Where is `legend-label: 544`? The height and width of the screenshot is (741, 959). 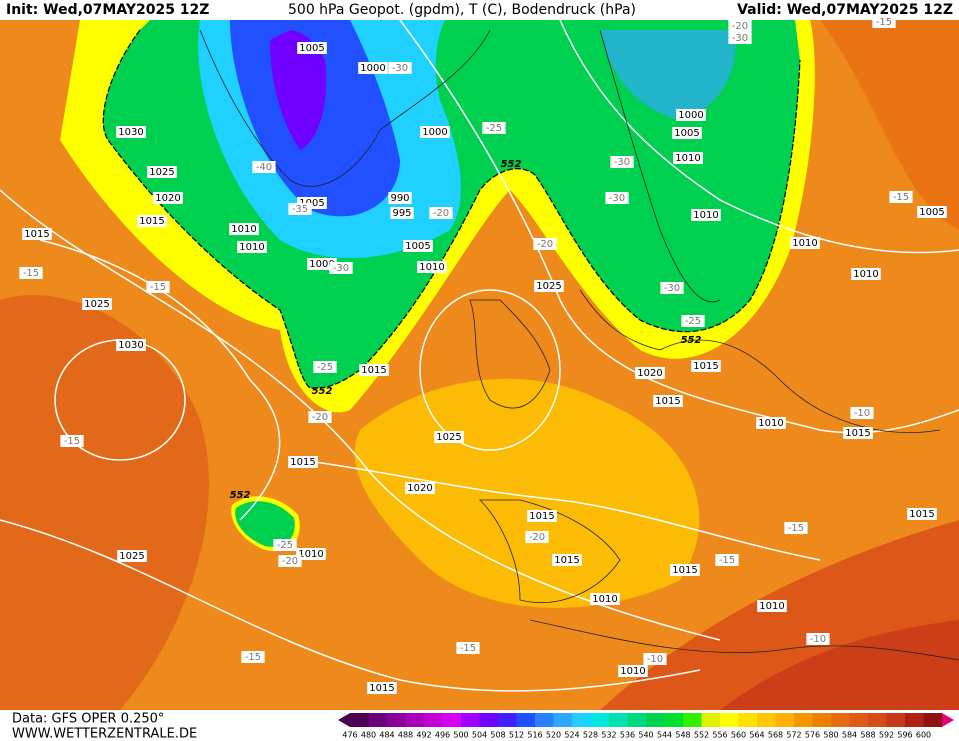
legend-label: 544 is located at coordinates (664, 735).